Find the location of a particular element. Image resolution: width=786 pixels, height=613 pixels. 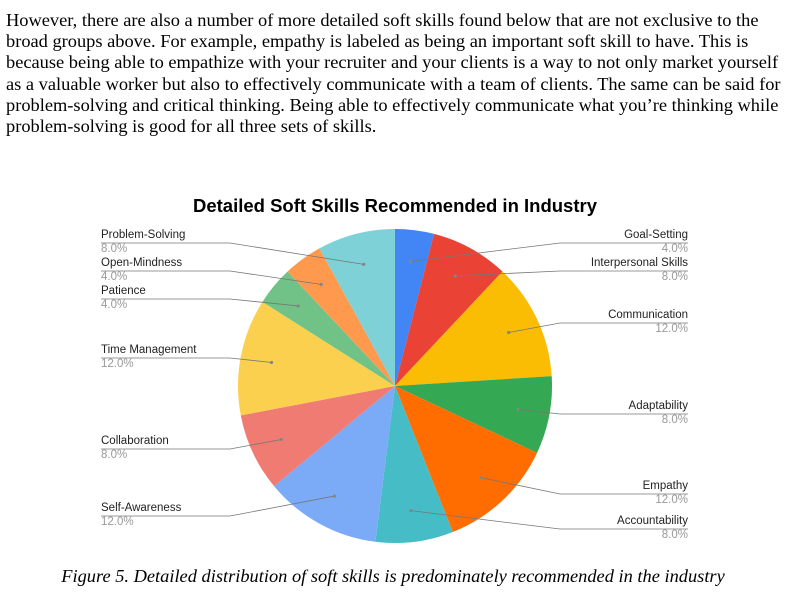

leader-line-open-mindness is located at coordinates (211, 277).